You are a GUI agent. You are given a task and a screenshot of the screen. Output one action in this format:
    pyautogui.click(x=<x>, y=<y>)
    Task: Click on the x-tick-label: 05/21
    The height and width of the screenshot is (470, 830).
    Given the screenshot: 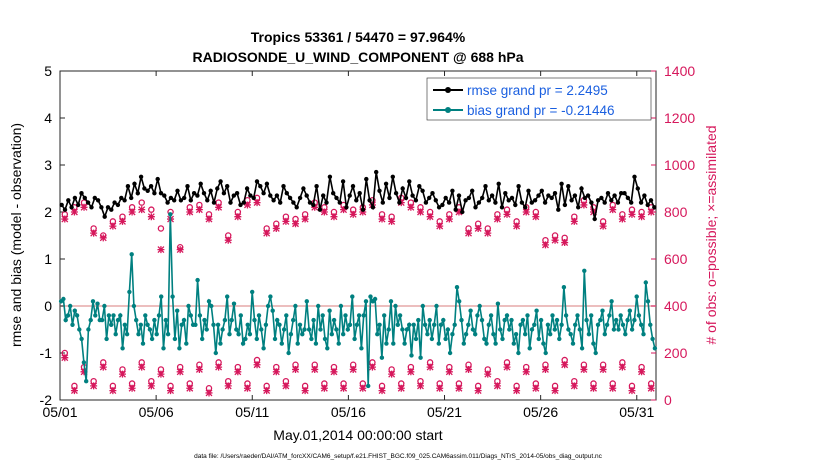 What is the action you would take?
    pyautogui.click(x=444, y=412)
    